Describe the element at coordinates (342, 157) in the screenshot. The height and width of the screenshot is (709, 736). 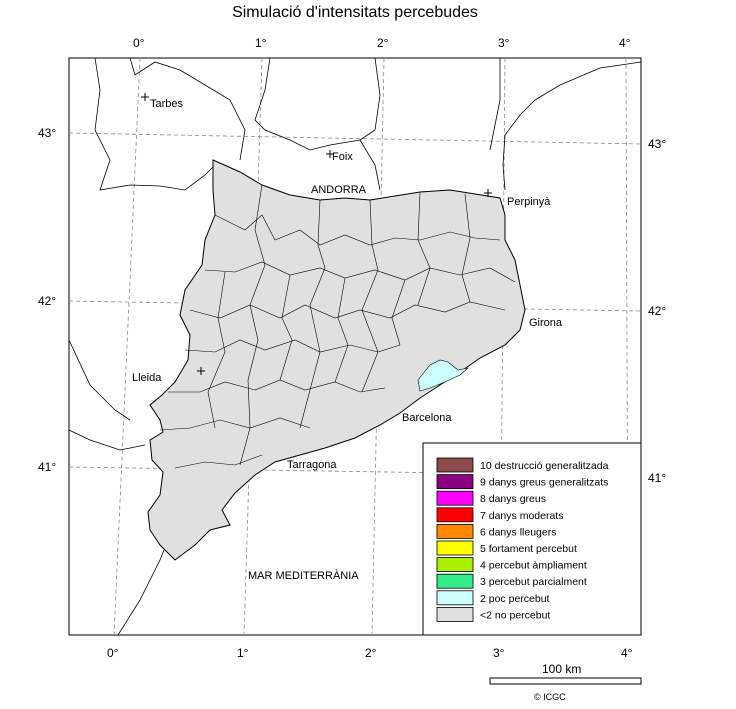
I see `label-foix: Foix` at that location.